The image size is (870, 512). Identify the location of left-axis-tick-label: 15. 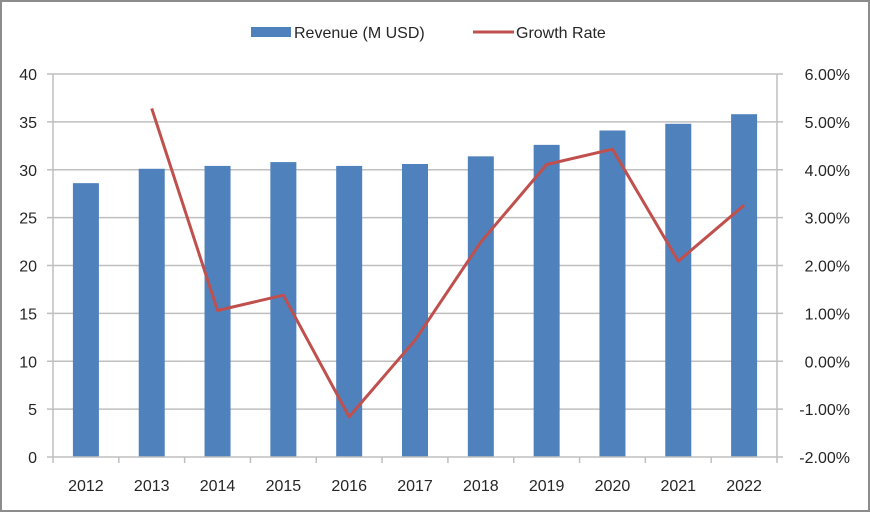
(28, 314).